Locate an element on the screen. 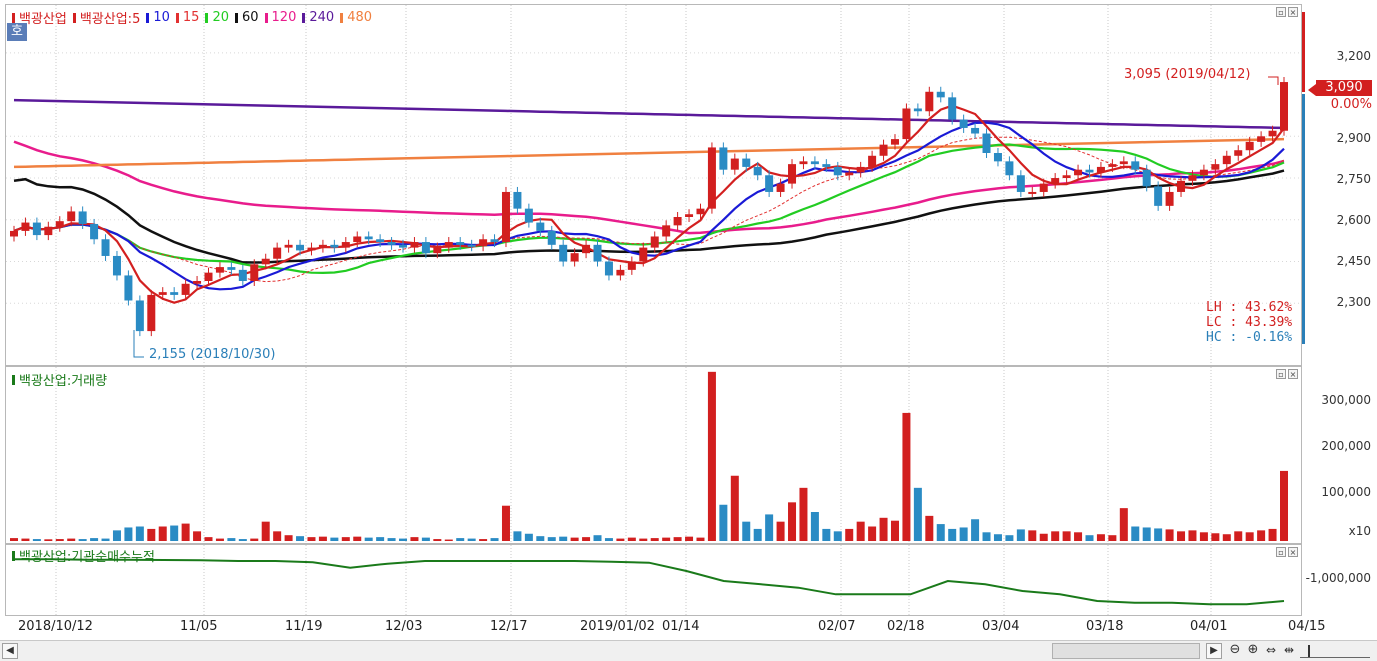 The height and width of the screenshot is (661, 1377). legend-label: 120 is located at coordinates (284, 17).